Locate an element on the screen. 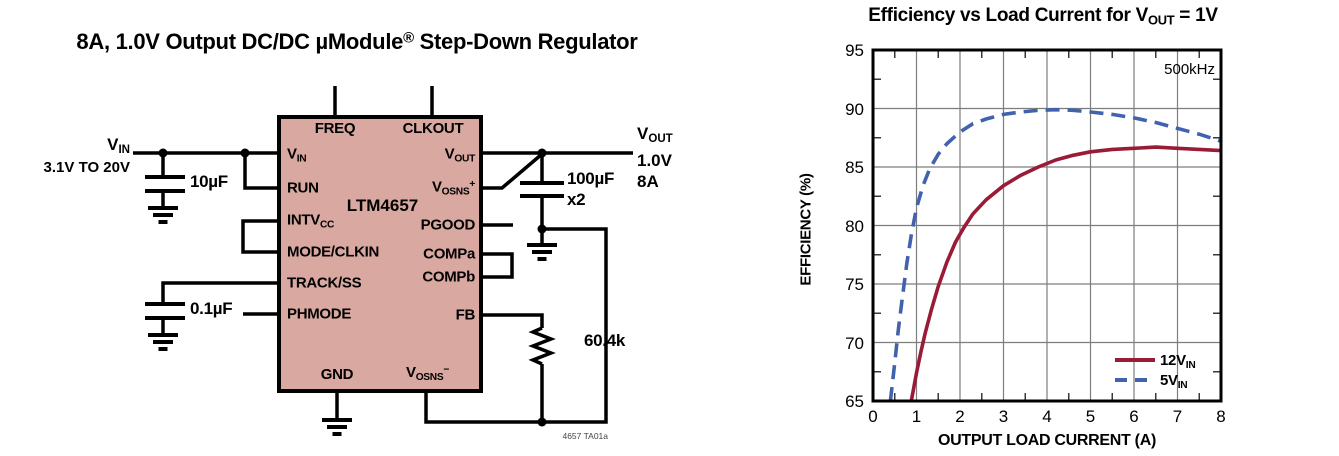  pin-label-vosns-minus: VOSNS− is located at coordinates (427, 373).